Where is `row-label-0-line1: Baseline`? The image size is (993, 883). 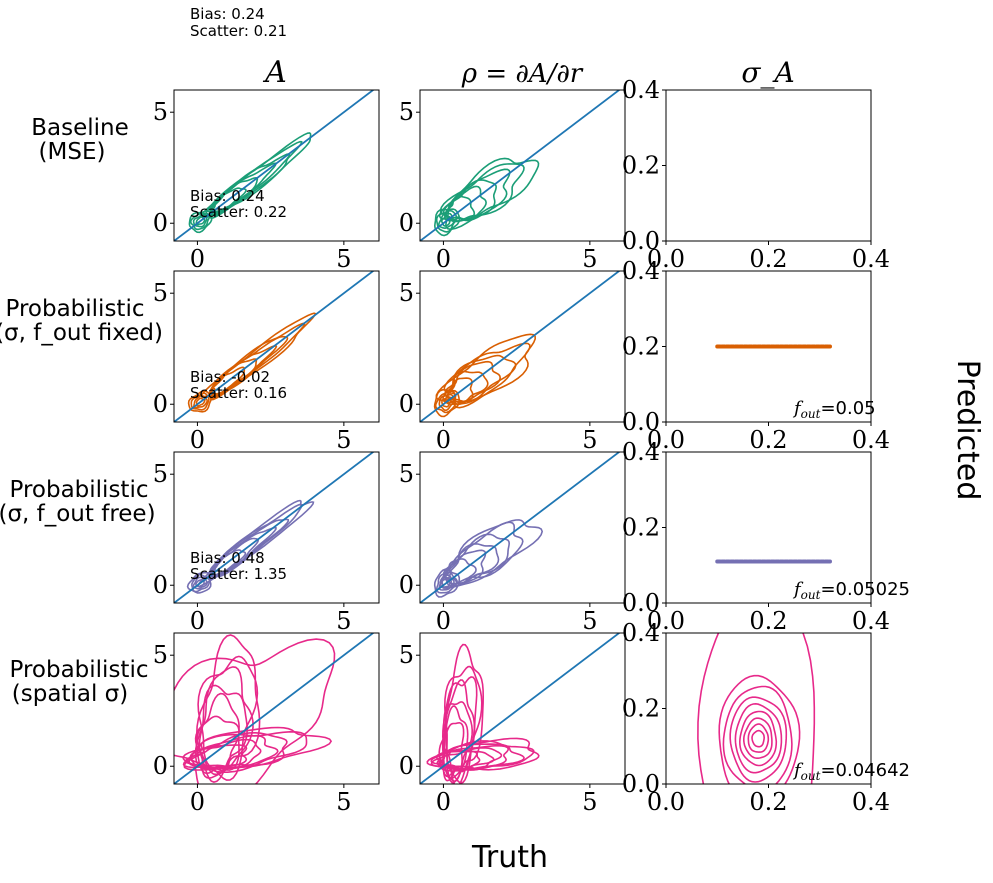
row-label-0-line1: Baseline is located at coordinates (80, 128).